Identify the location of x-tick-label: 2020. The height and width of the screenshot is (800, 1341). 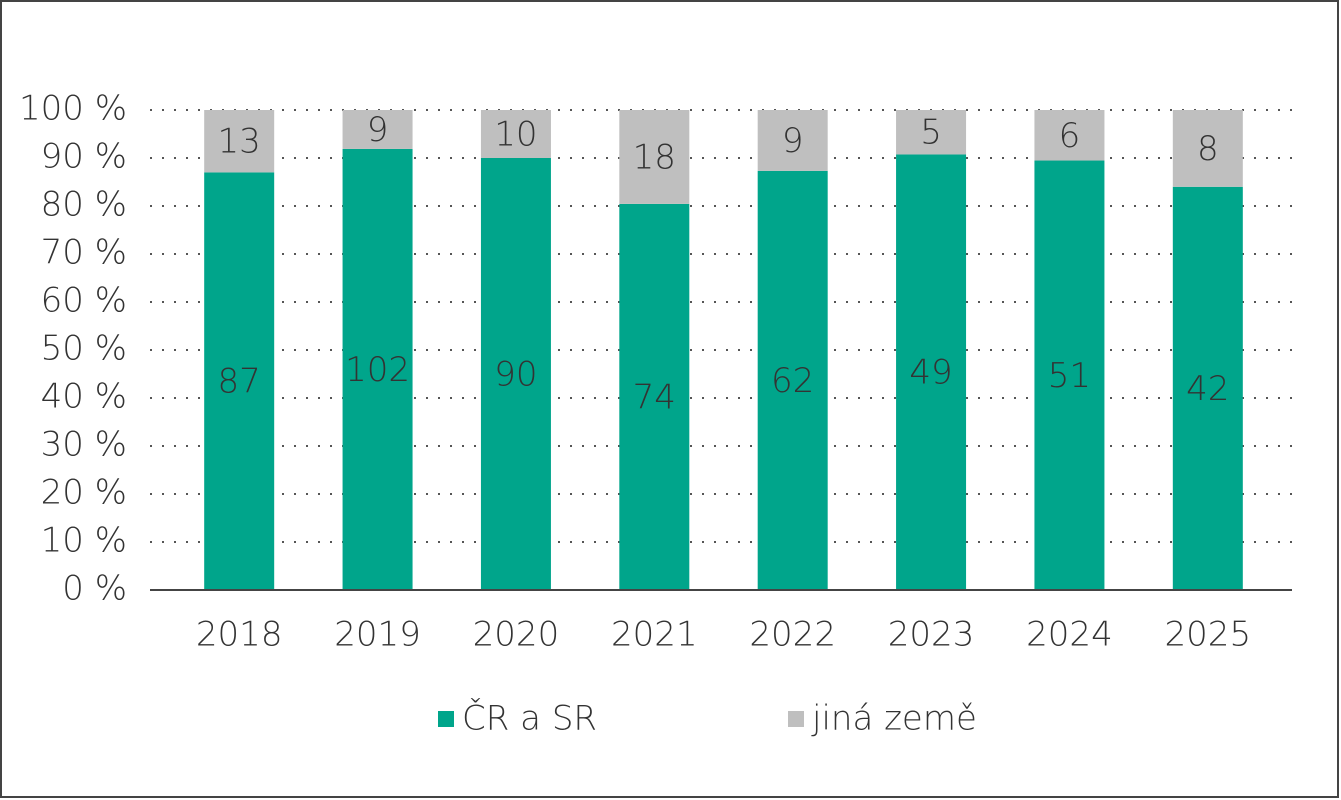
(516, 635).